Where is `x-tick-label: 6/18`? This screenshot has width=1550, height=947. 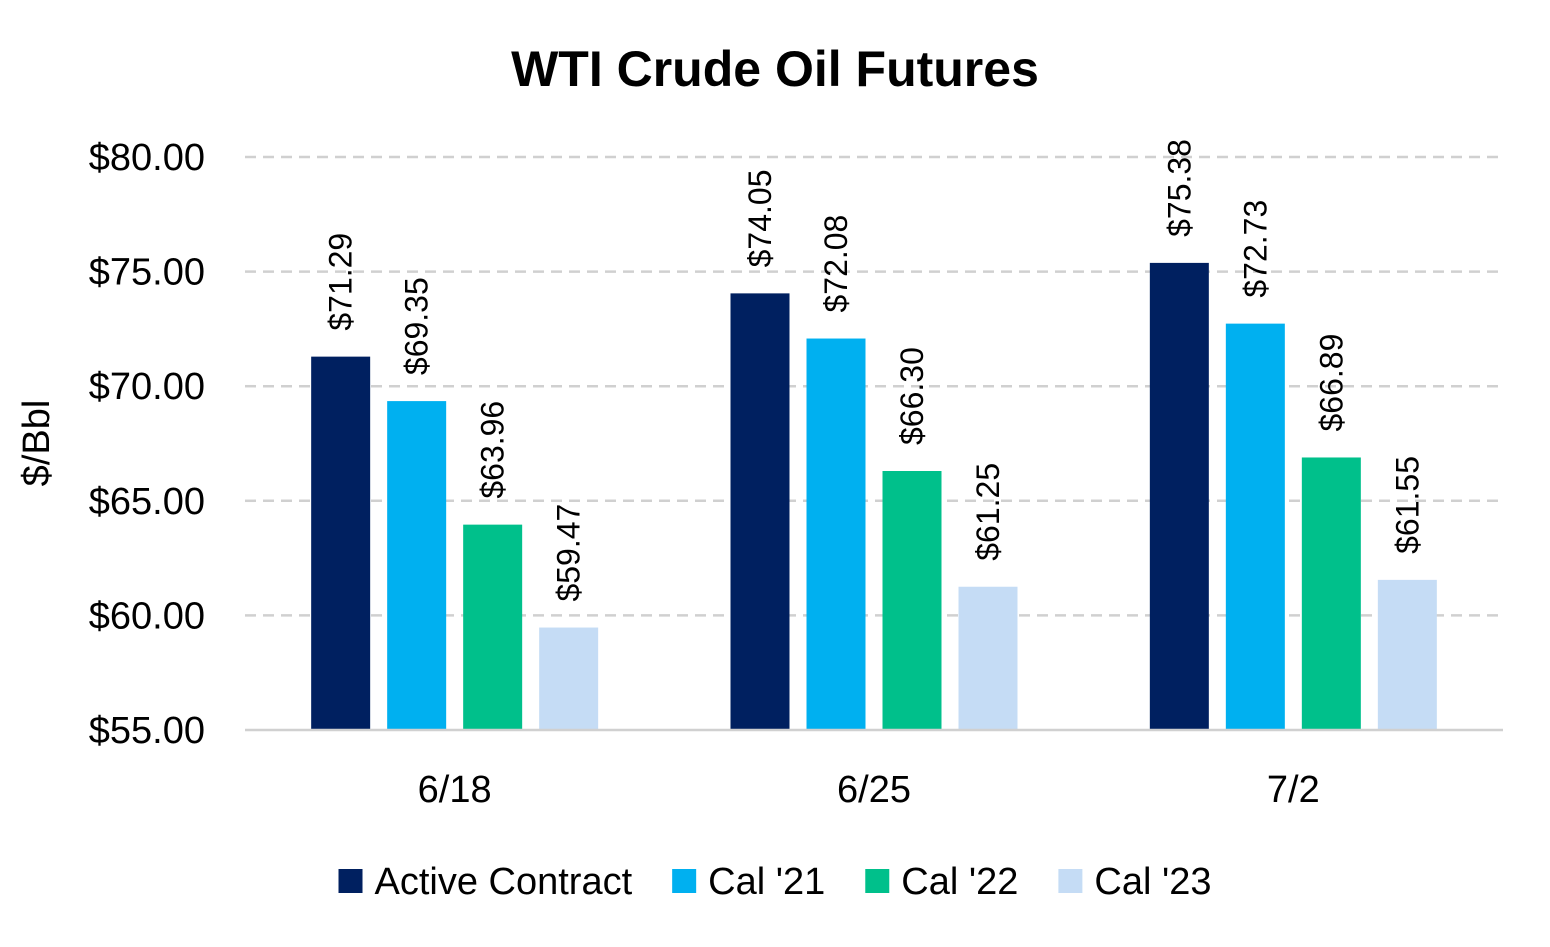 x-tick-label: 6/18 is located at coordinates (455, 790).